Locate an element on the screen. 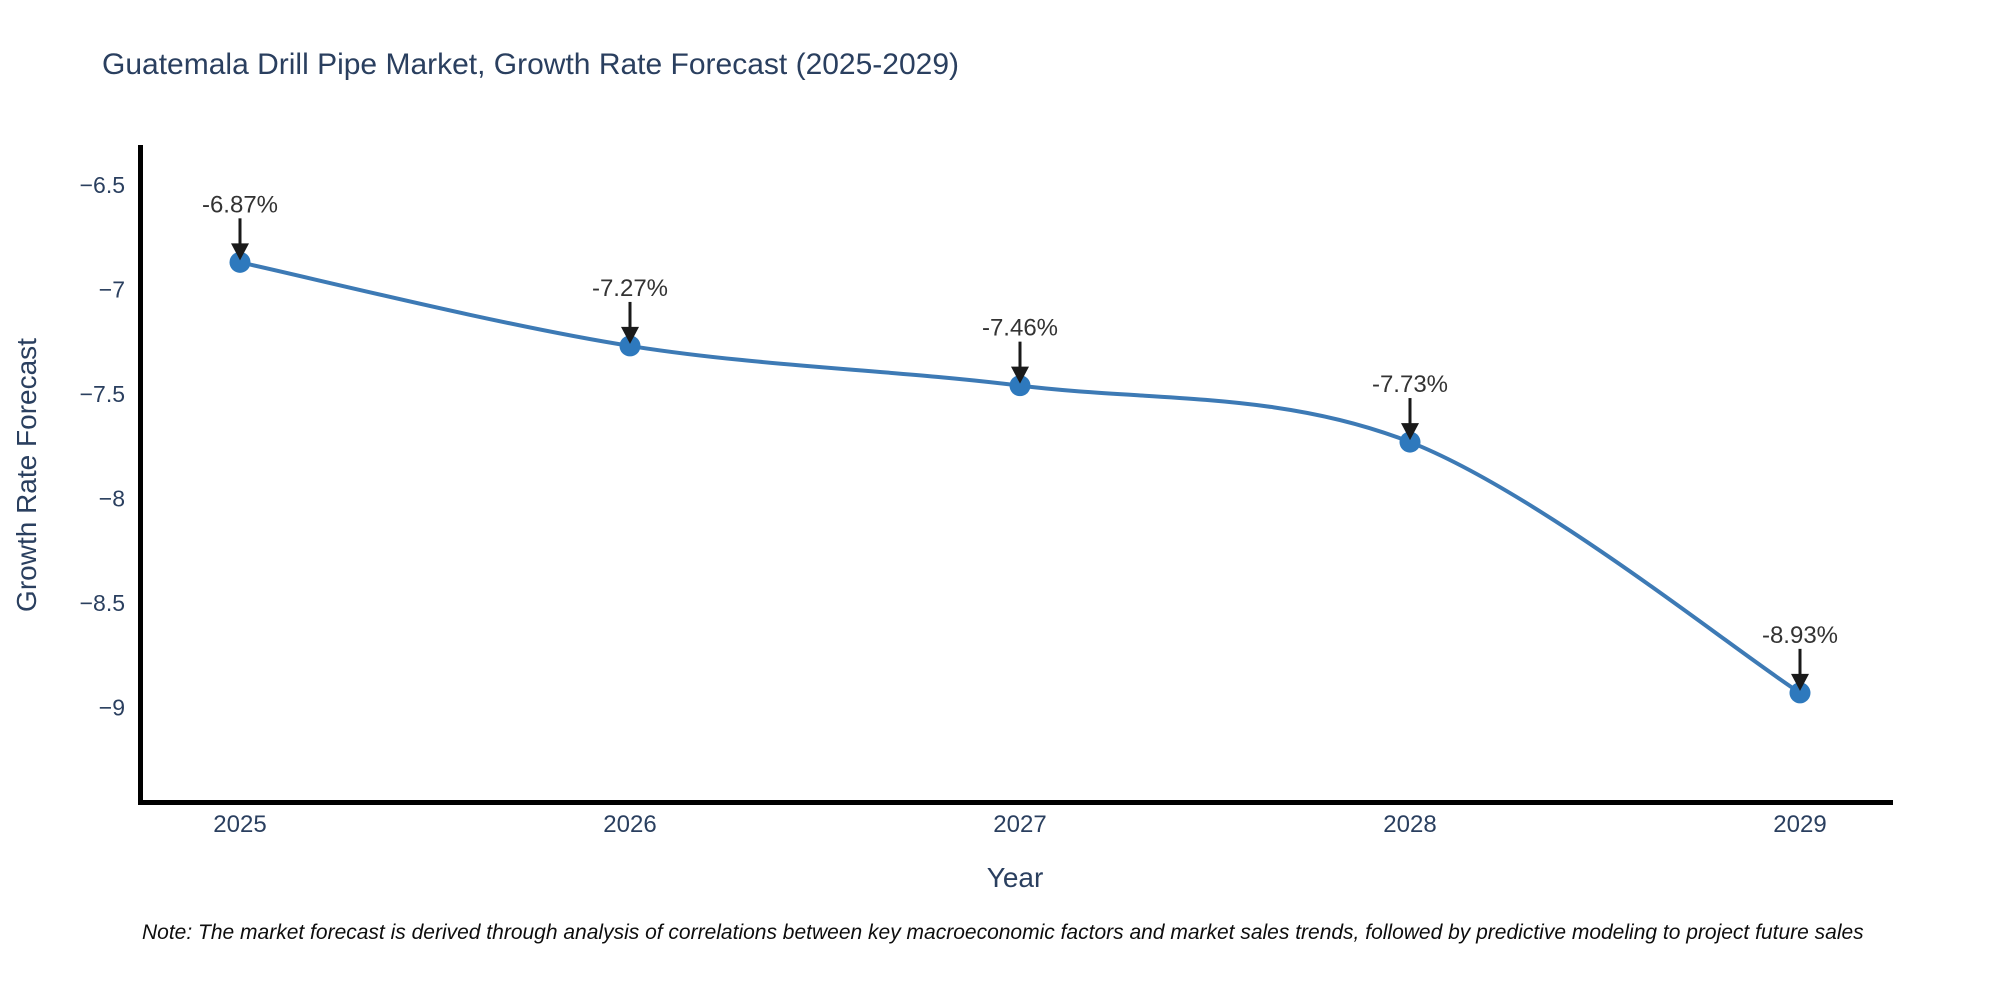  x-axis-title: Year is located at coordinates (1015, 877).